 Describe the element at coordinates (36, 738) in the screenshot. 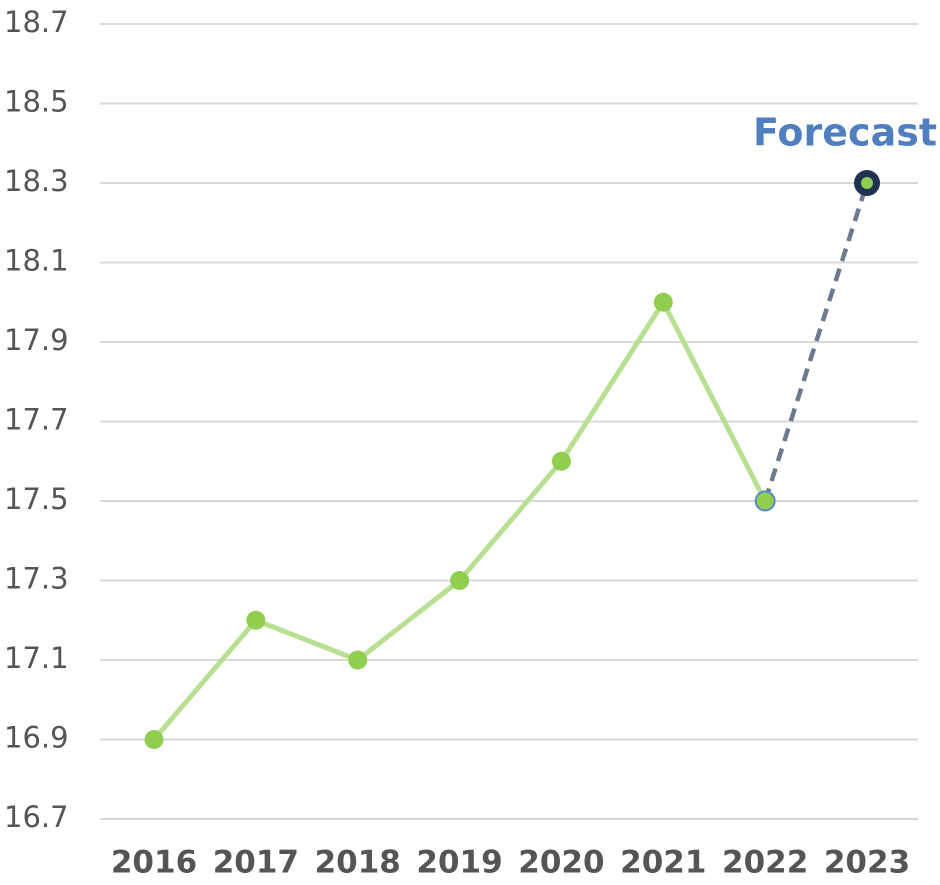

I see `y-tick-label: 16.9` at that location.